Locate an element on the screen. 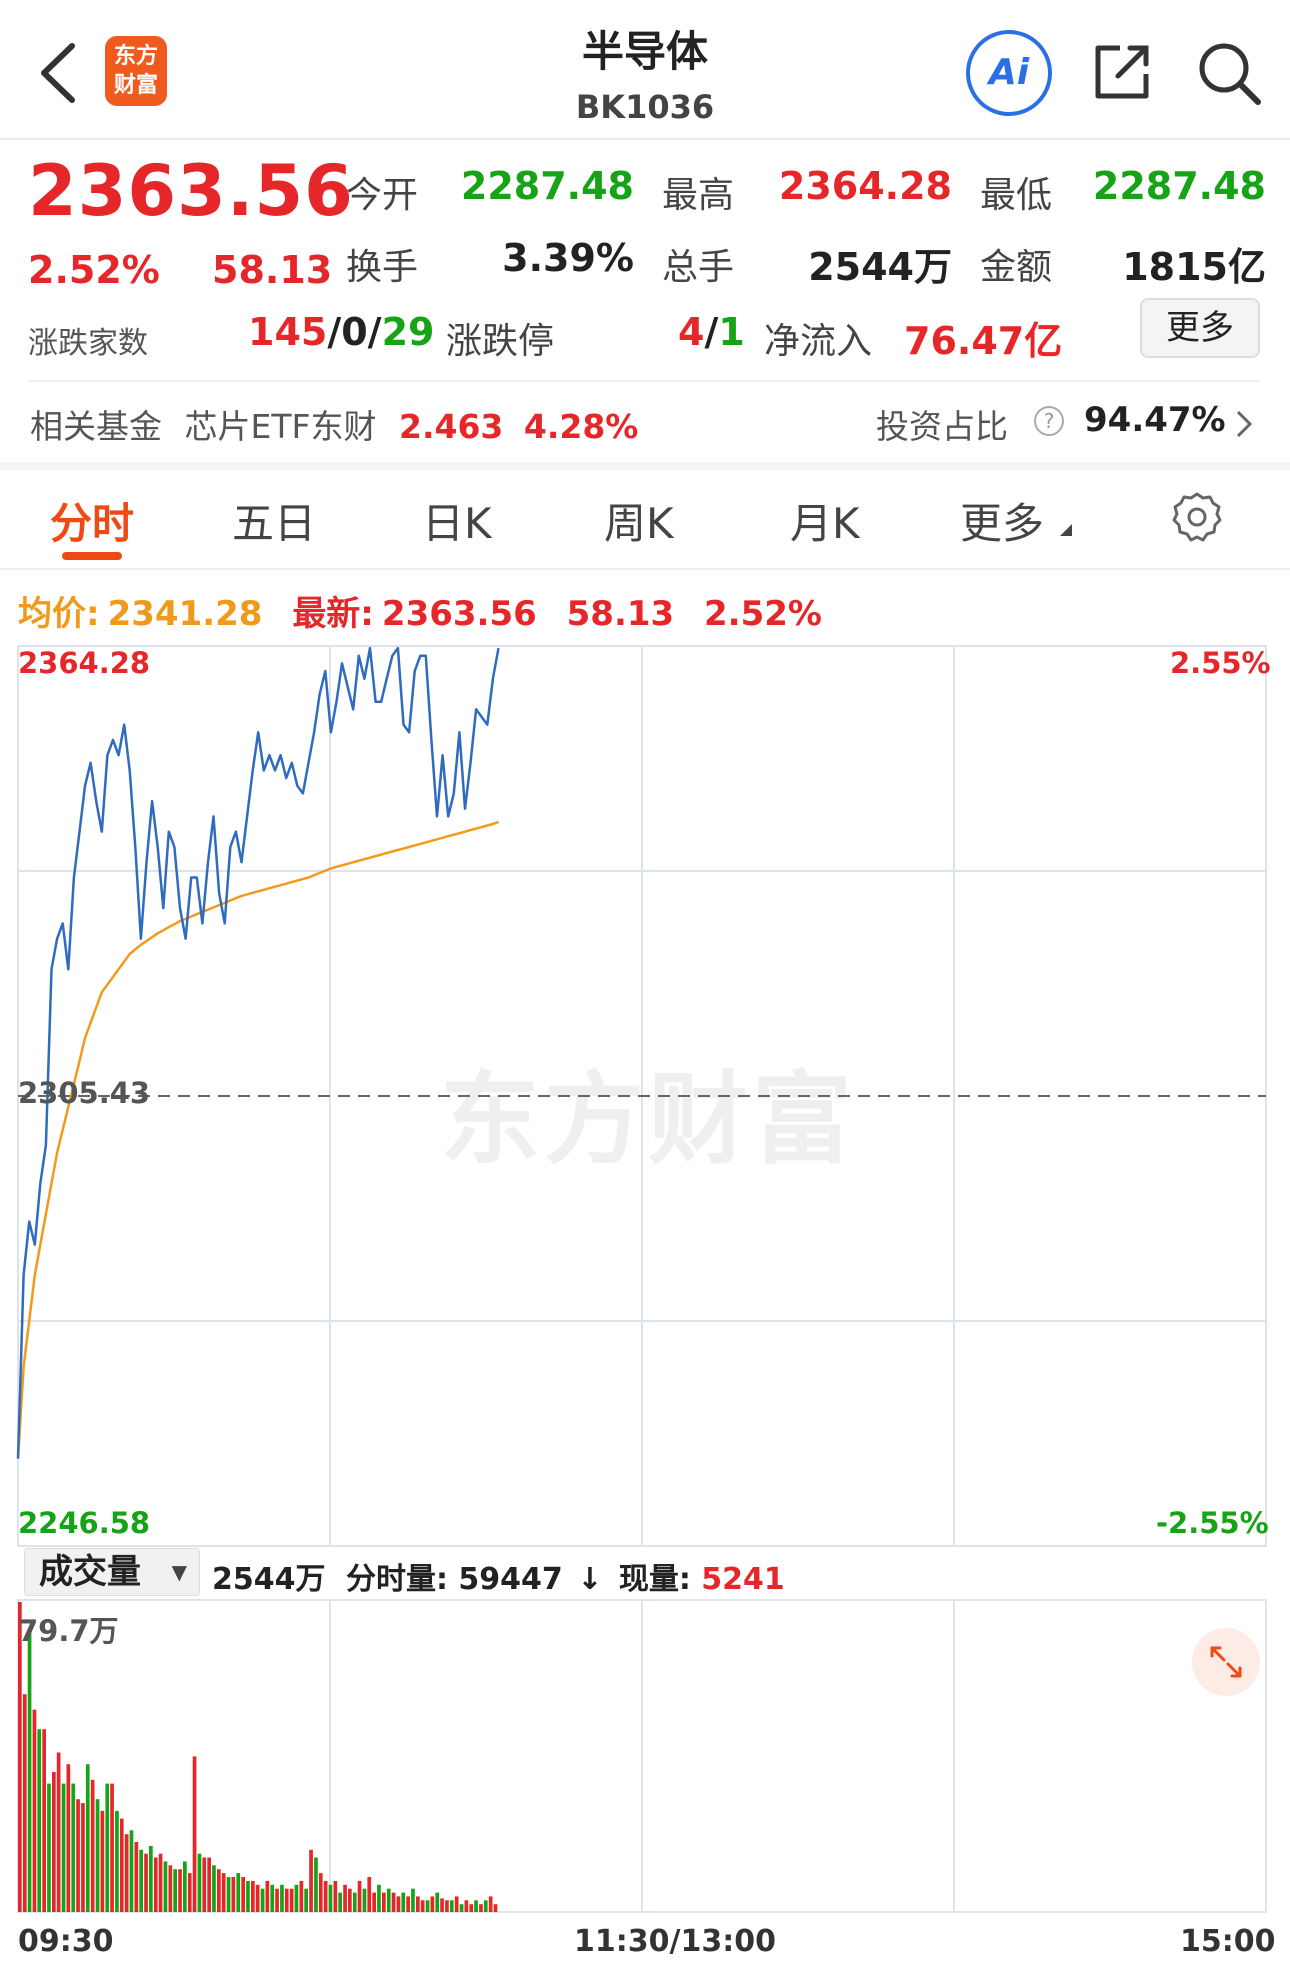 This screenshot has width=1290, height=1968. tab-weekly-k: 周K is located at coordinates (639, 523).